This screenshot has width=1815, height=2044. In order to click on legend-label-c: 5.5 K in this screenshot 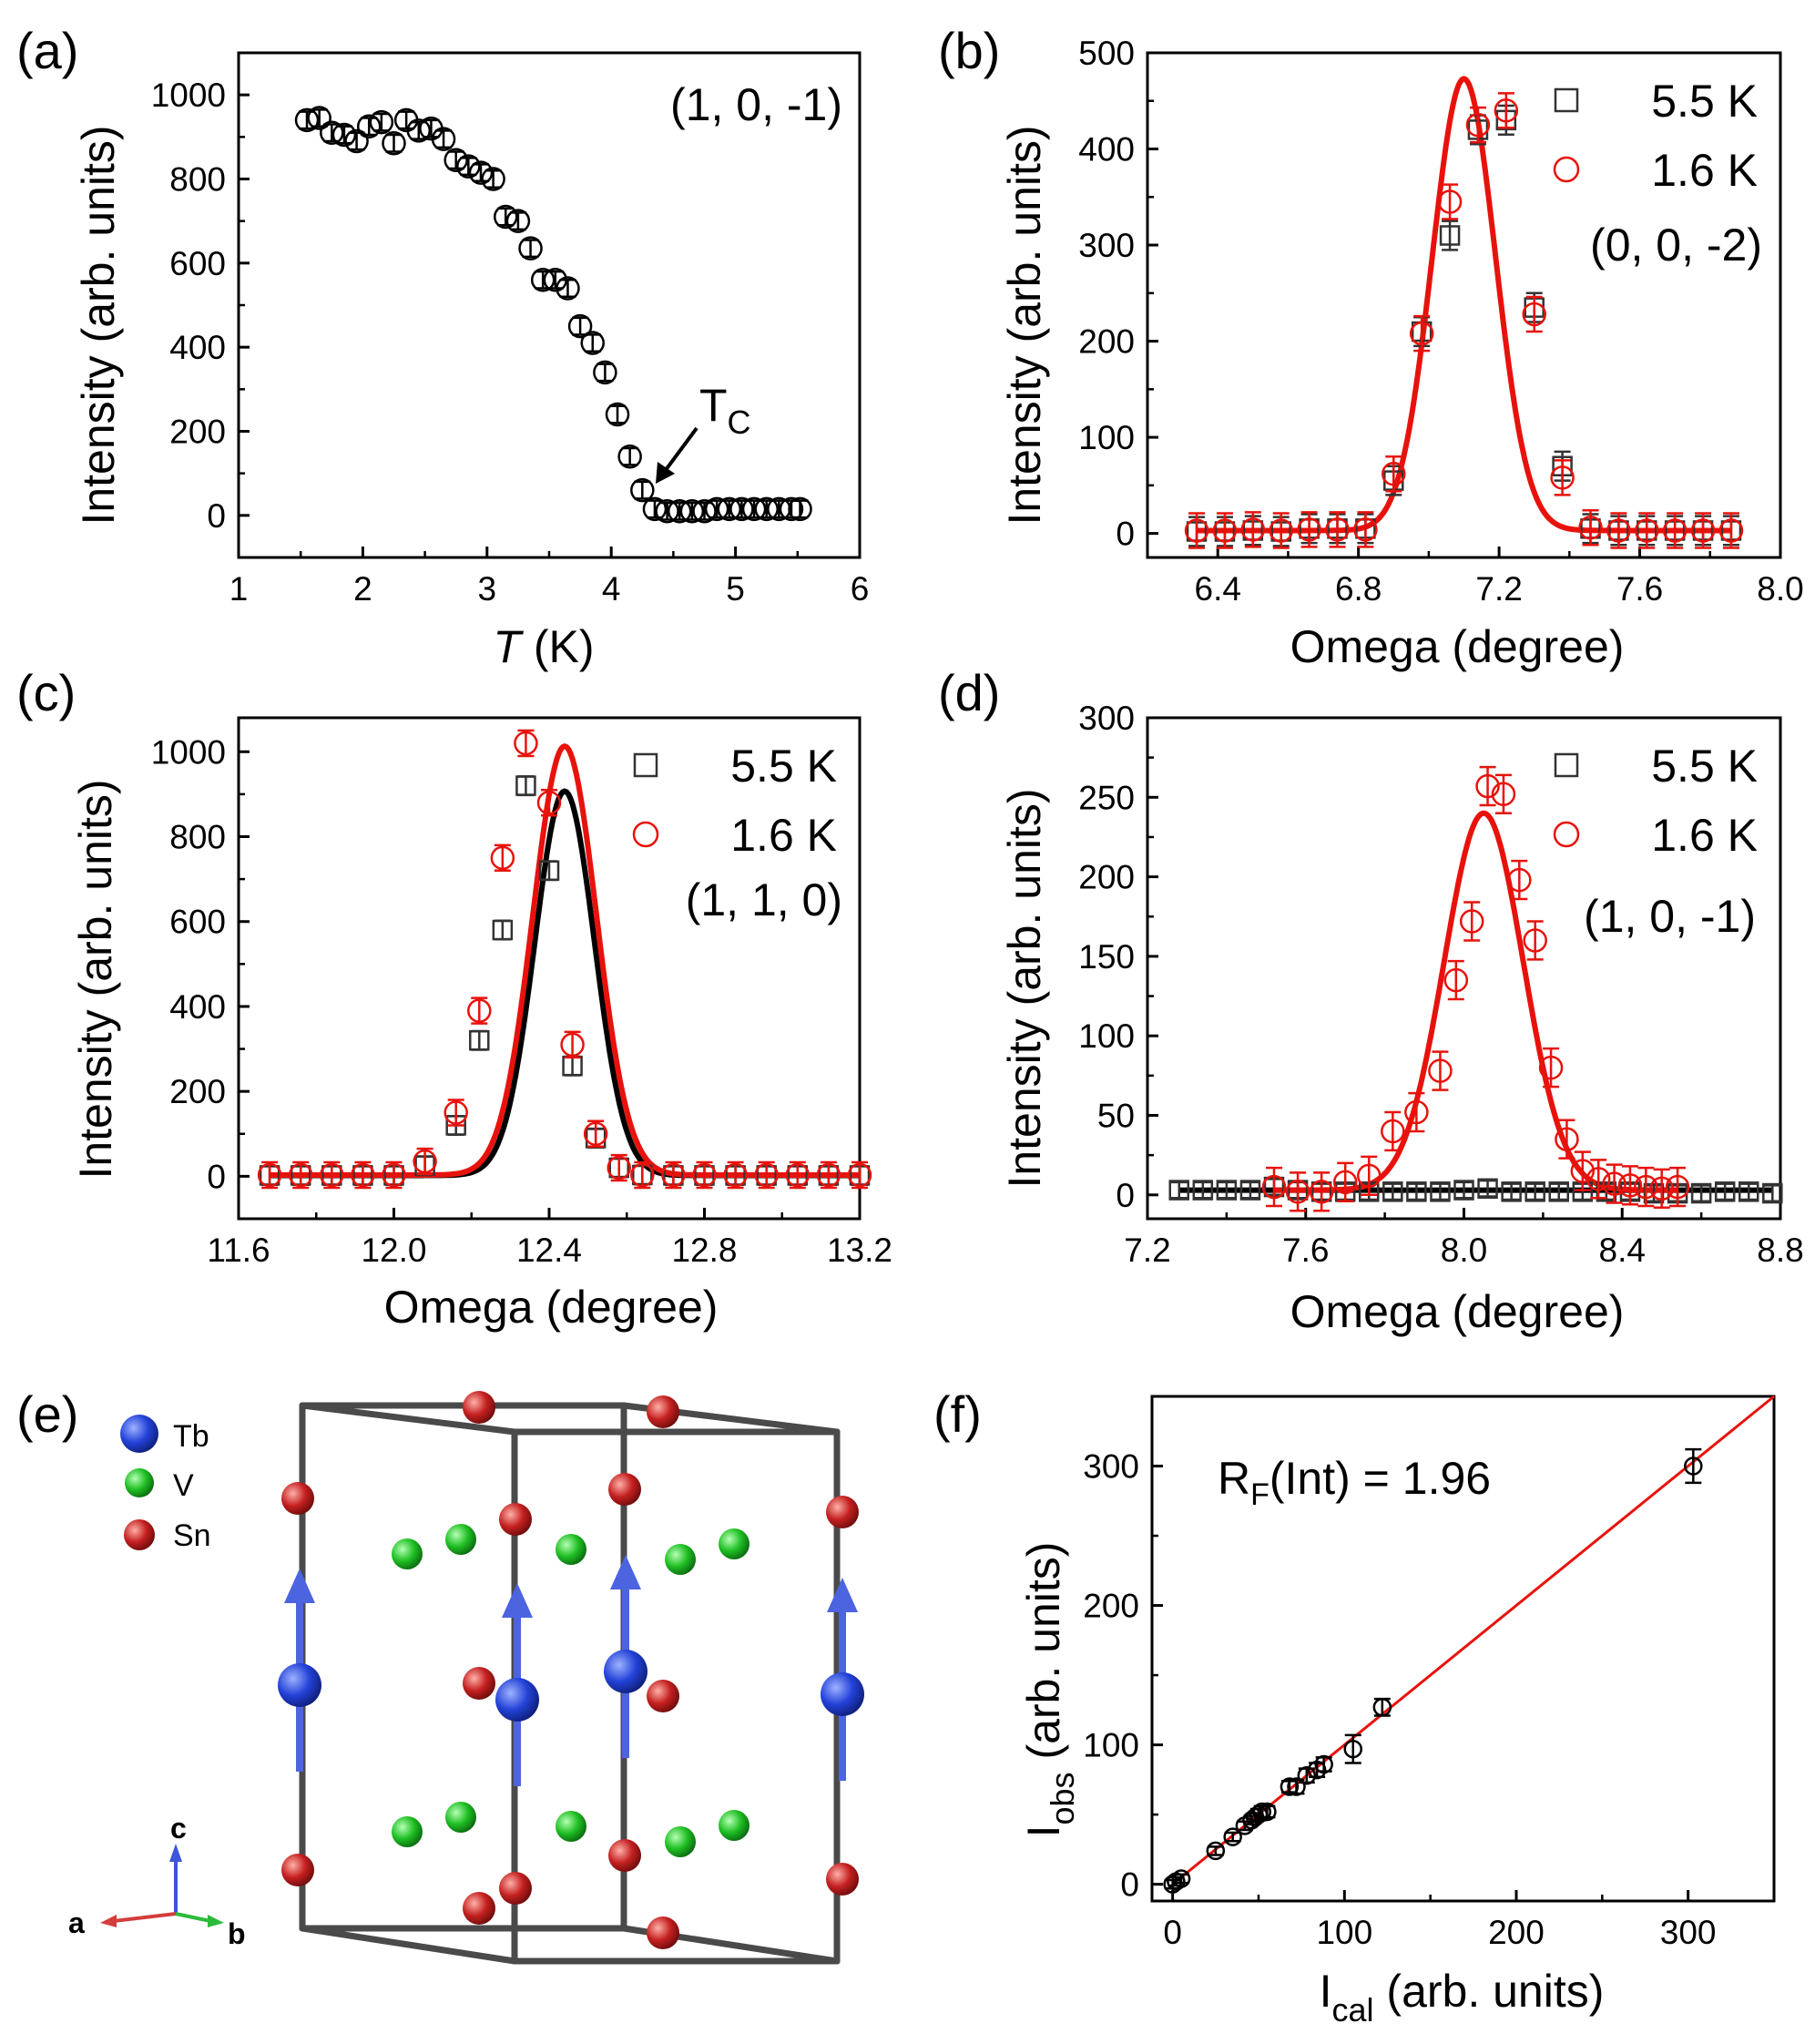, I will do `click(783, 767)`.